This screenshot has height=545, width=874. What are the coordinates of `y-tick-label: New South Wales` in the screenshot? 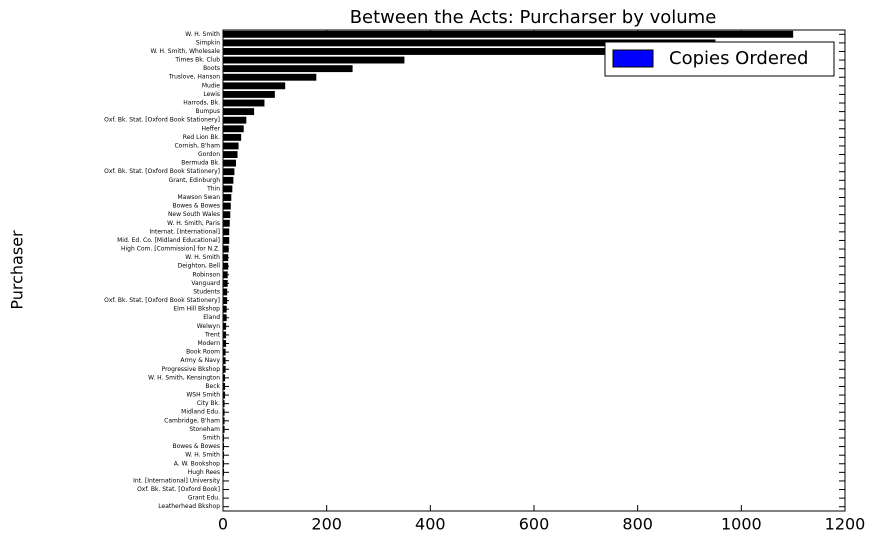 It's located at (194, 214).